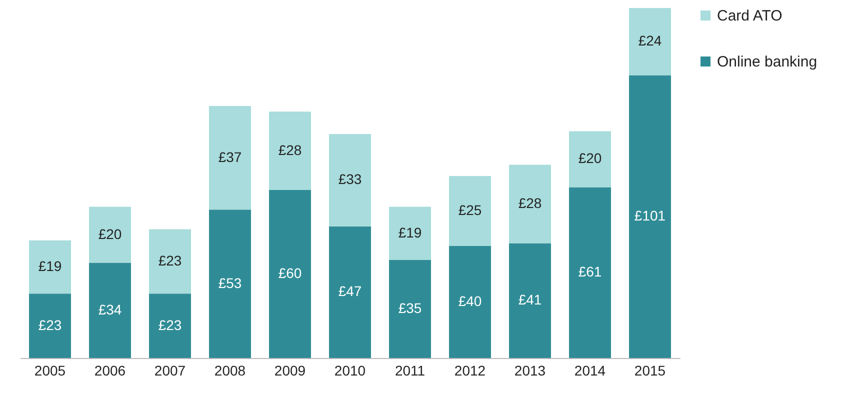 The image size is (841, 405). I want to click on data-label: £47, so click(350, 291).